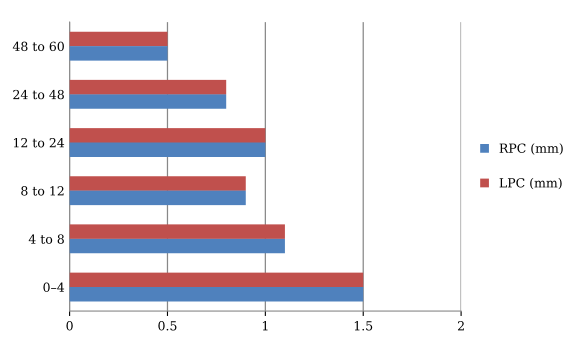 The width and height of the screenshot is (580, 340). Describe the element at coordinates (46, 239) in the screenshot. I see `y-tick-label: 4 to 8` at that location.